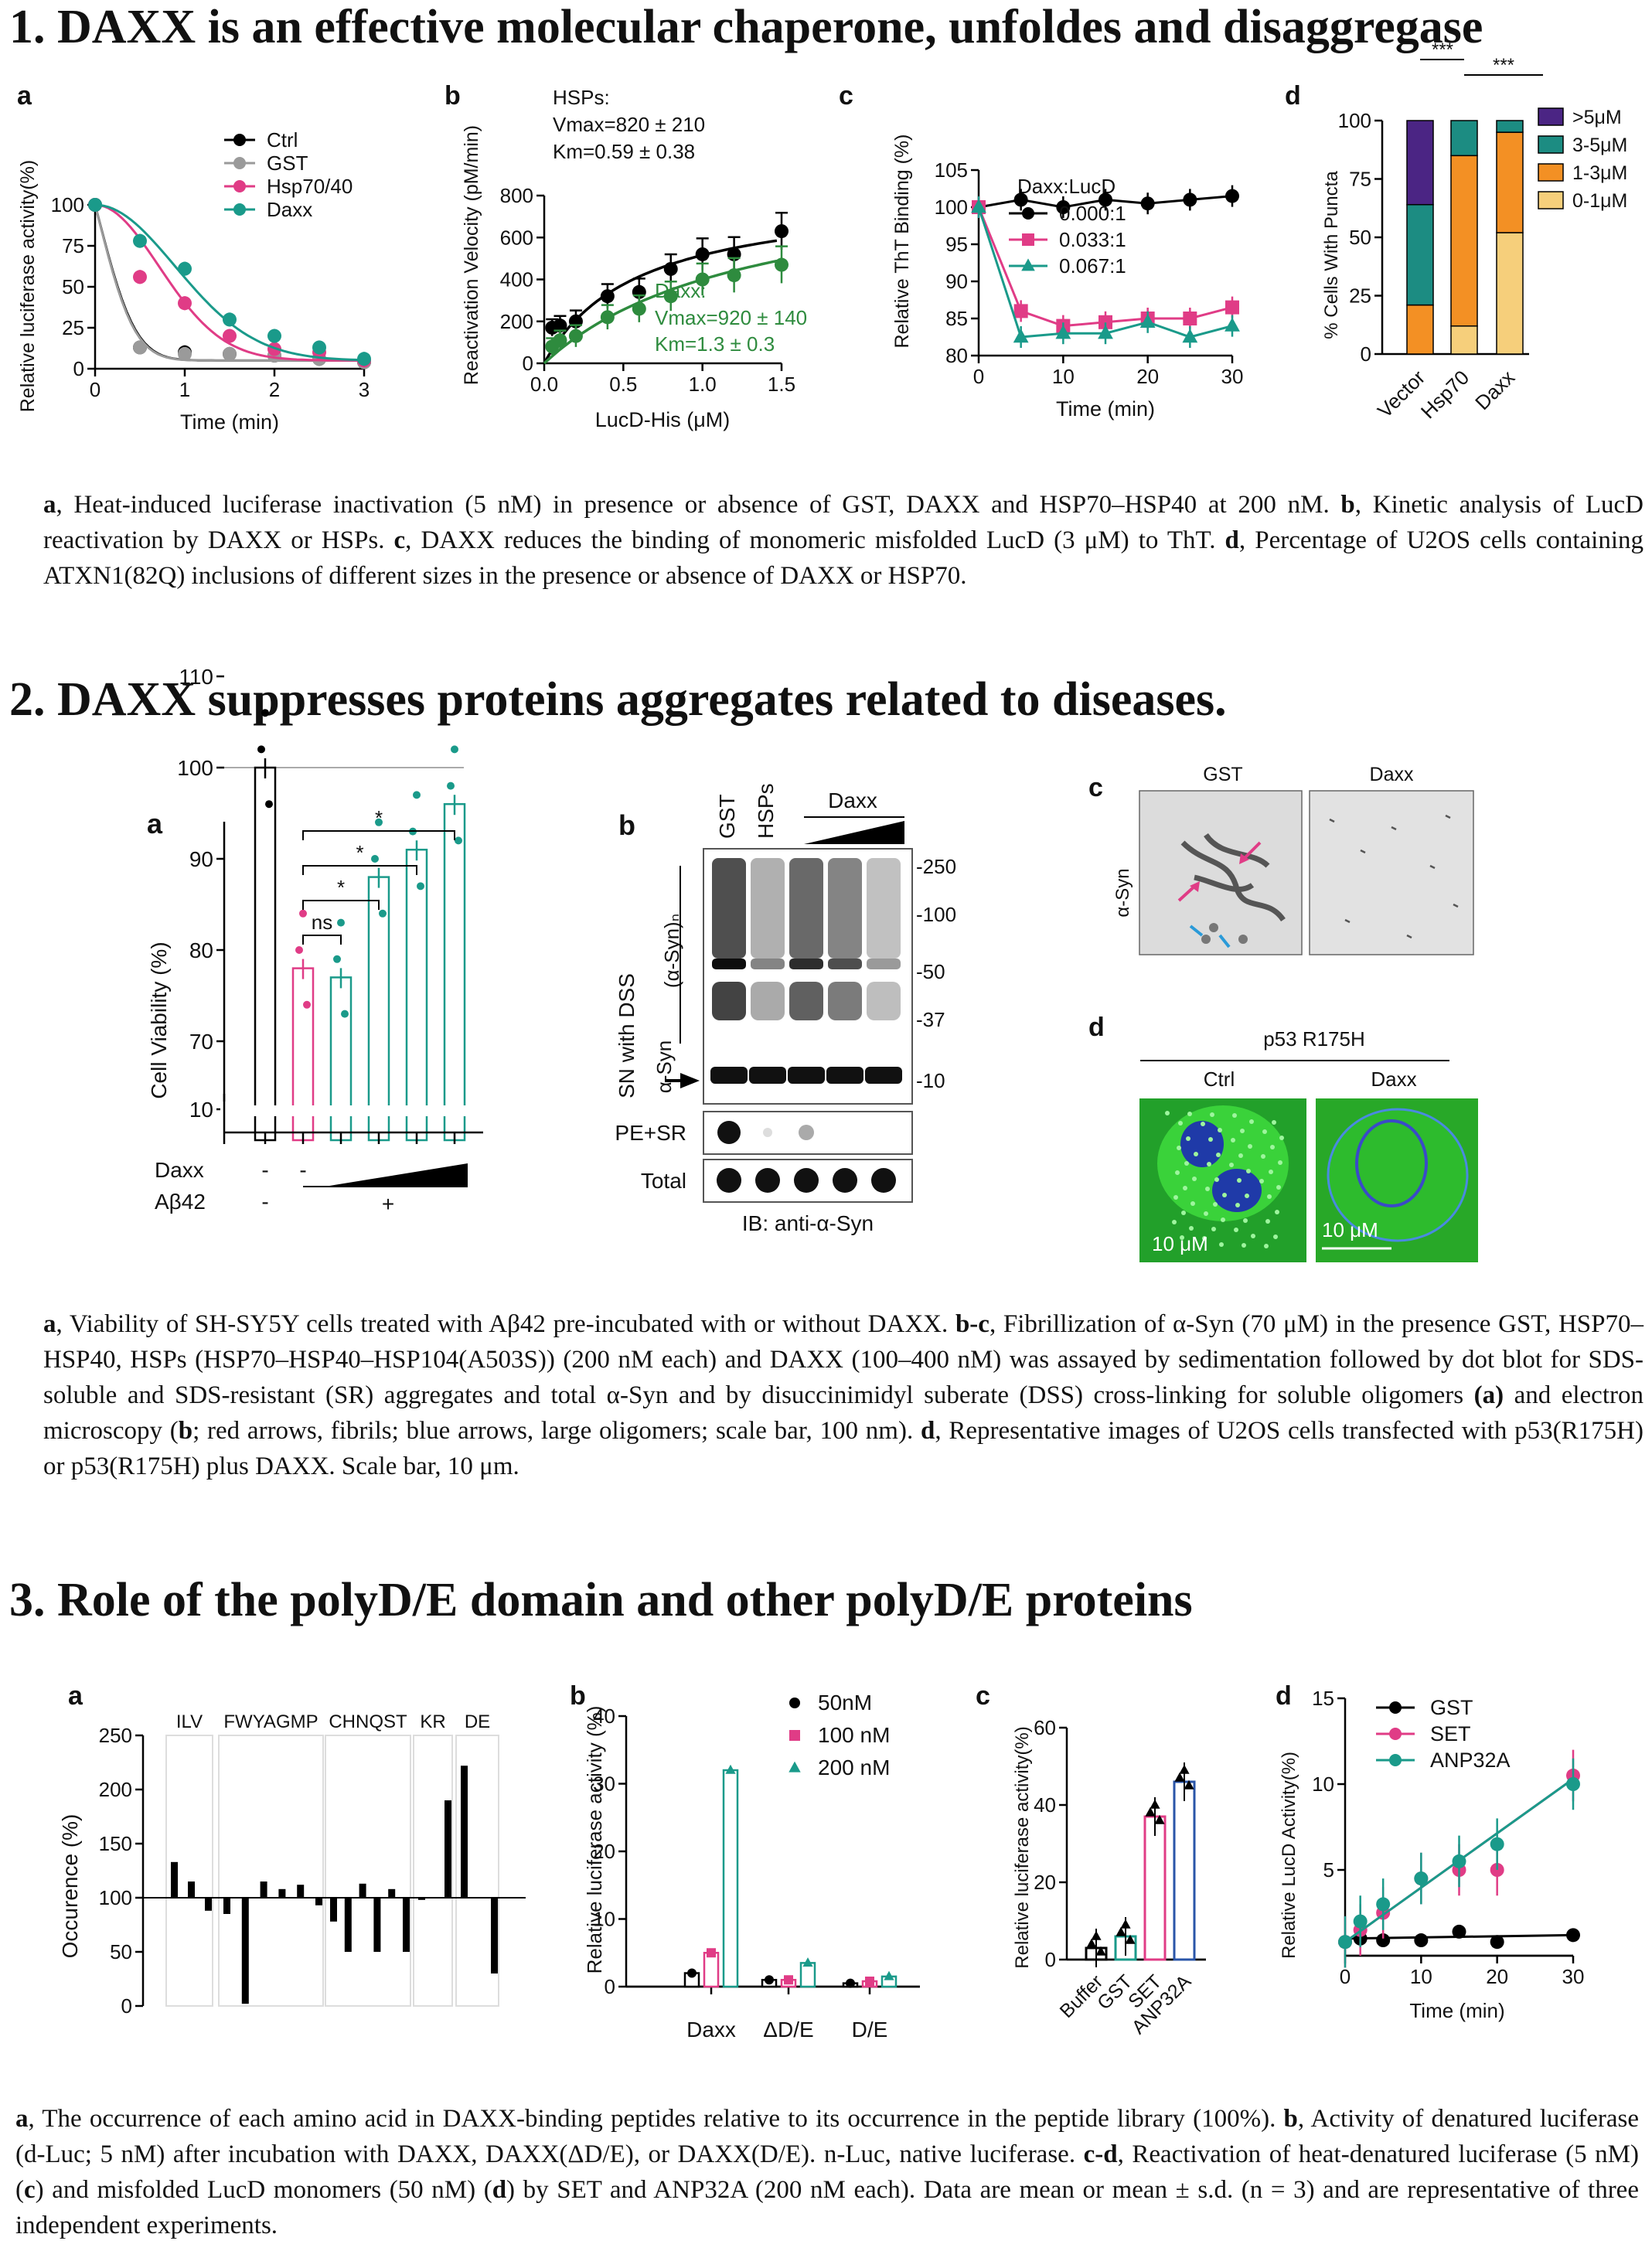 The width and height of the screenshot is (1652, 2251). Describe the element at coordinates (604, 1785) in the screenshot. I see `y-tick-label: 30` at that location.